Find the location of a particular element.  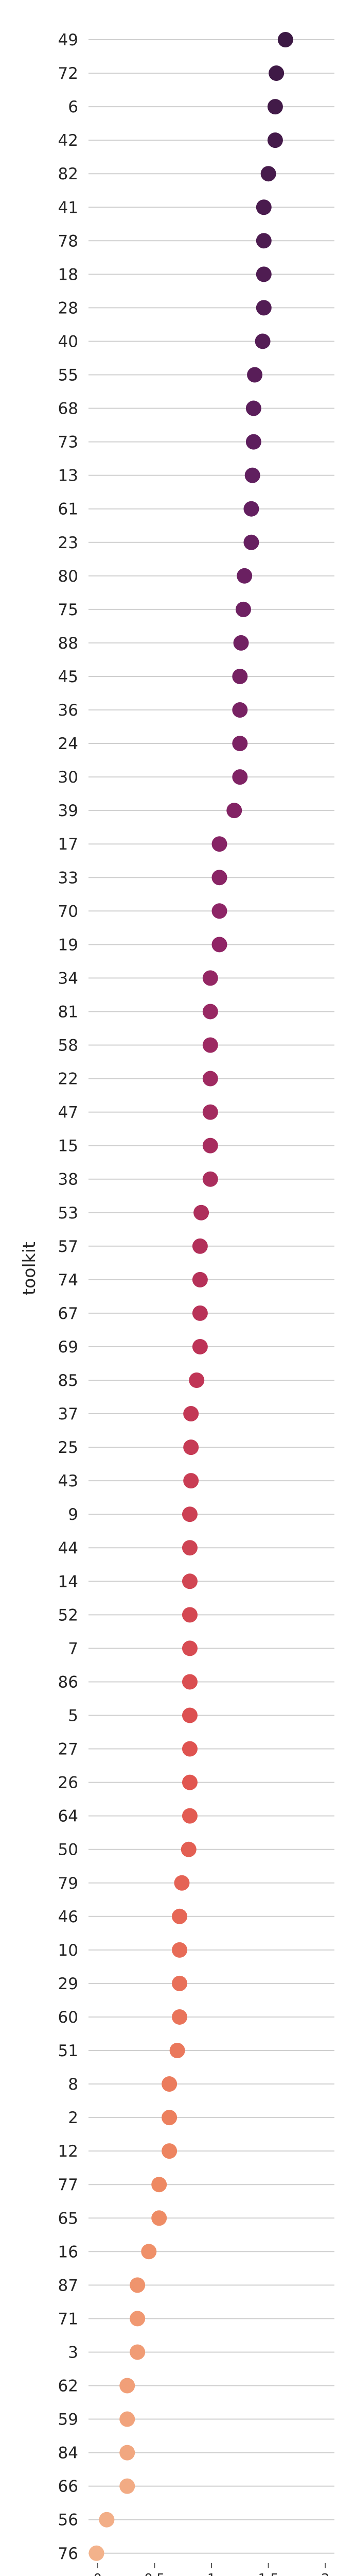

y-tick-label: 70 is located at coordinates (68, 911).